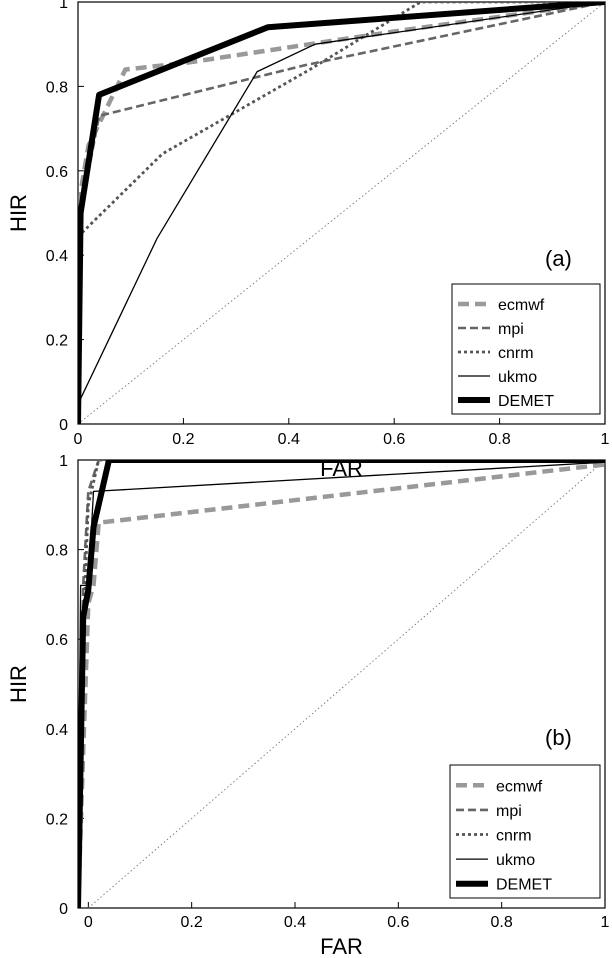 The image size is (612, 958). What do you see at coordinates (558, 258) in the screenshot?
I see `panel-label: (a)` at bounding box center [558, 258].